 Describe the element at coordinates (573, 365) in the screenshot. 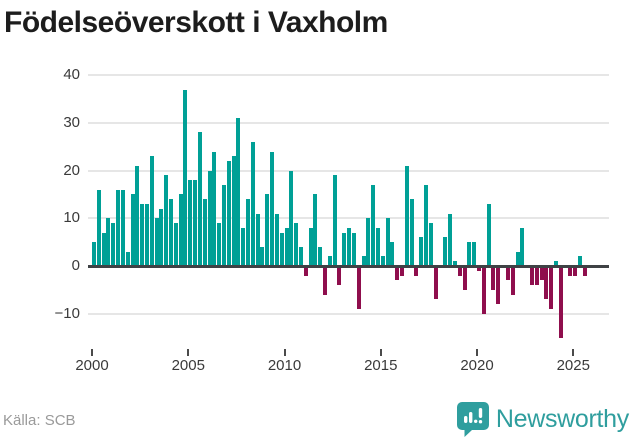

I see `x-axis-label: 2025` at that location.